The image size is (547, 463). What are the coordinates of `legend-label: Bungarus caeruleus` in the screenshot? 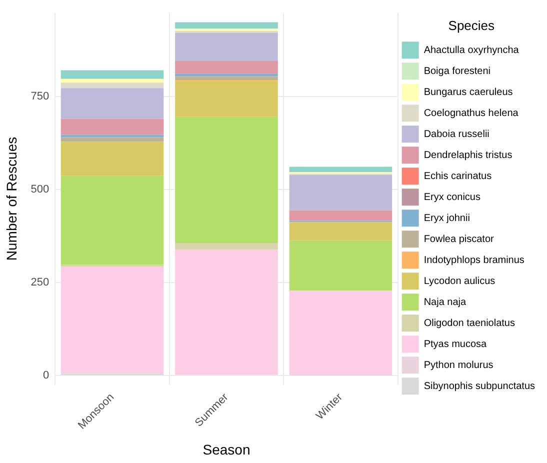 It's located at (468, 92).